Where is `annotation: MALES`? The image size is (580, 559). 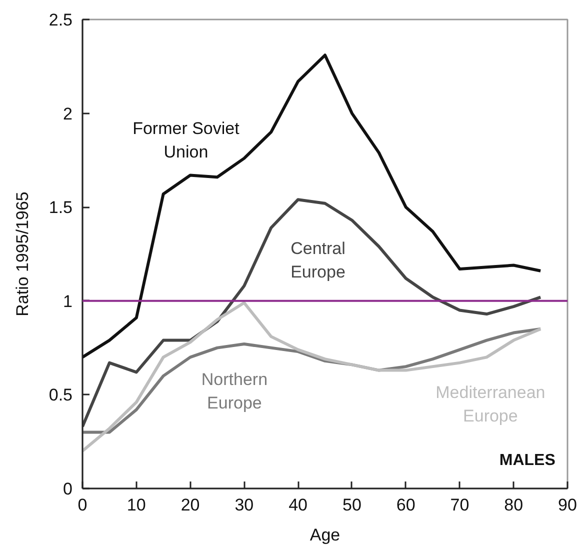
annotation: MALES is located at coordinates (527, 460).